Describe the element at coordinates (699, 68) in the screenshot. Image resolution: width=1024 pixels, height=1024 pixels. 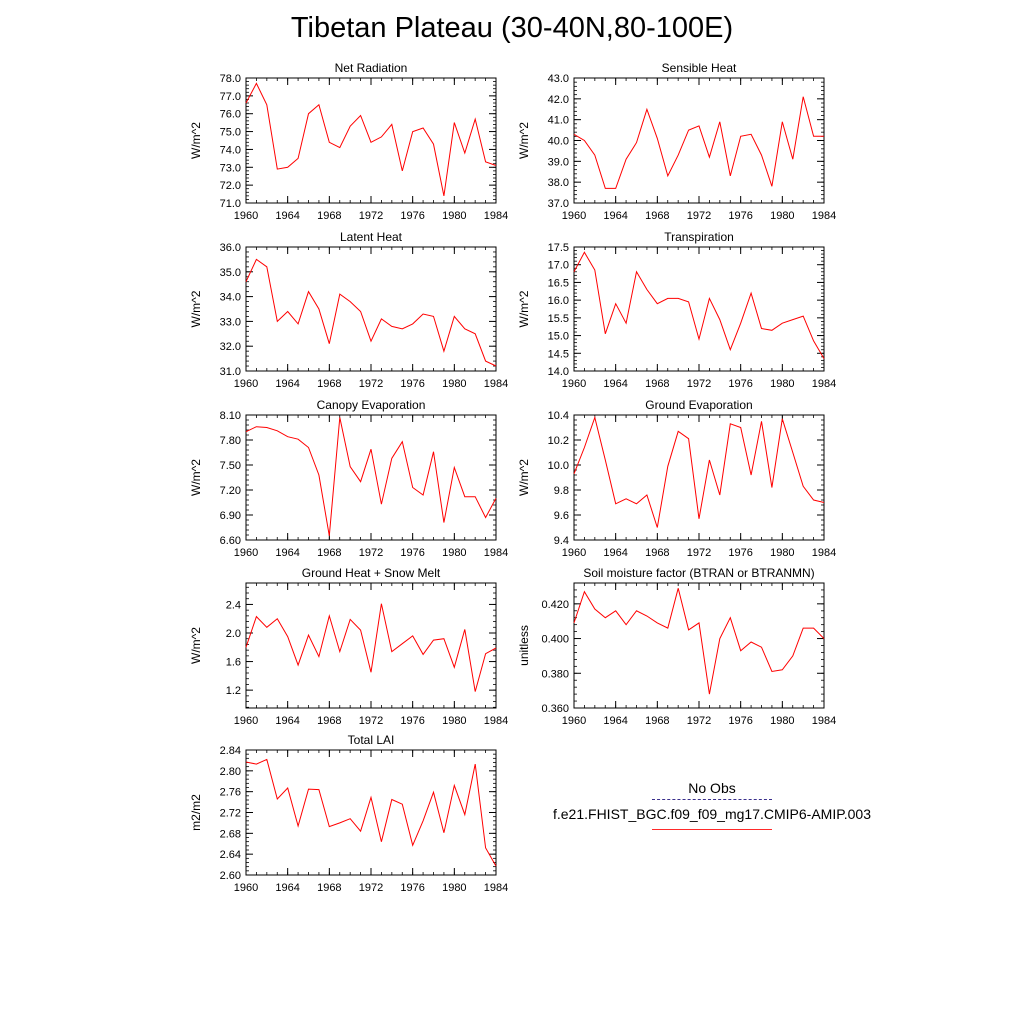
I see `panel-title: Sensible Heat` at that location.